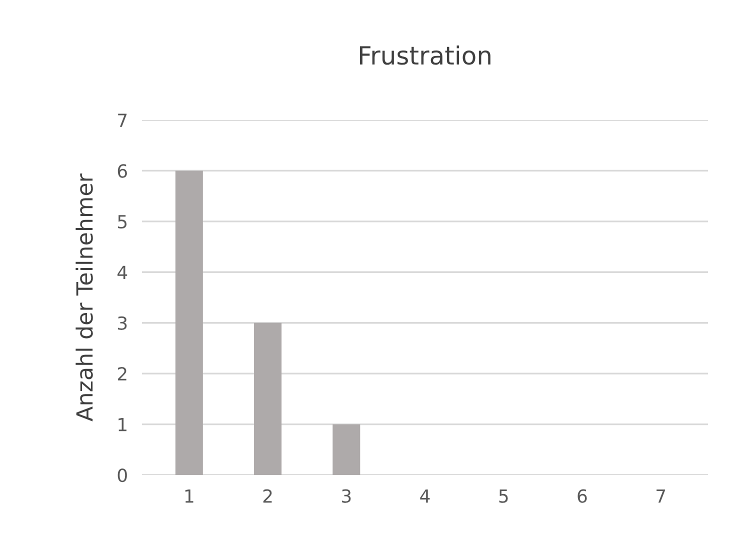 The width and height of the screenshot is (734, 546). Describe the element at coordinates (582, 496) in the screenshot. I see `x-tick-label: 6` at that location.